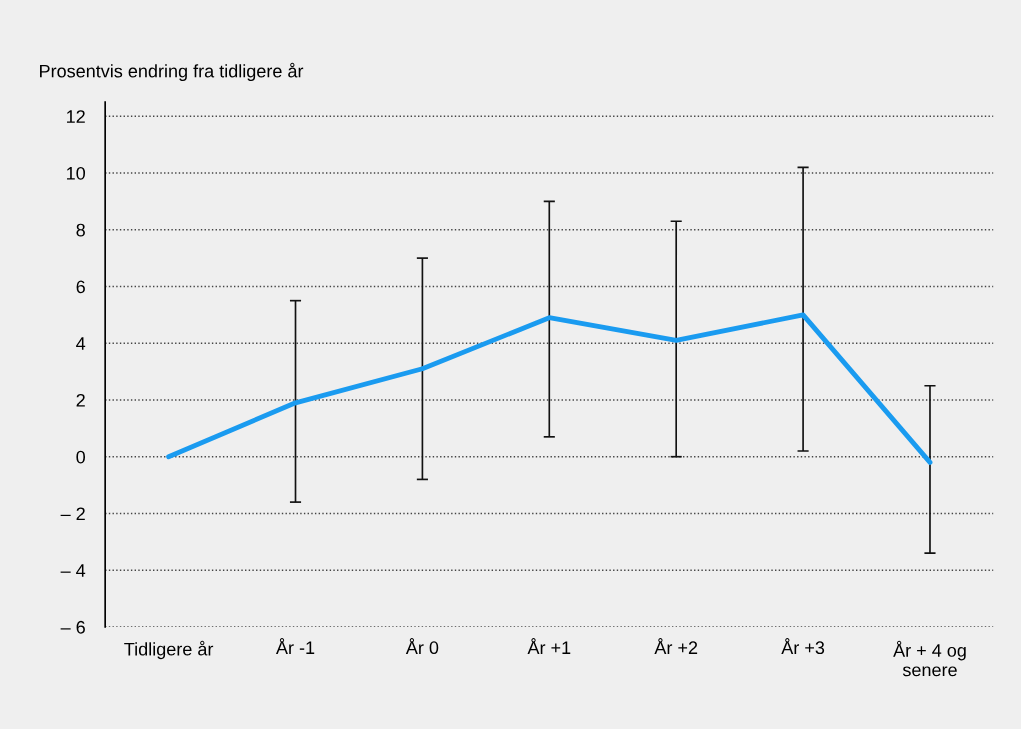 This screenshot has width=1021, height=729. I want to click on y-axis-title: Prosentvis endring fra tidligere år, so click(172, 72).